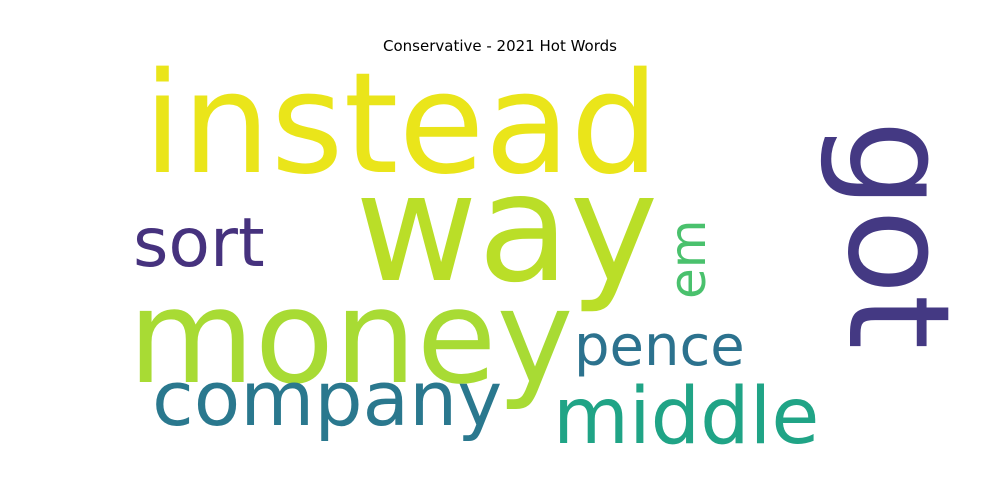 This screenshot has height=500, width=1000. Describe the element at coordinates (500, 46) in the screenshot. I see `chart-title: Conservative - 2021 Hot Words` at that location.